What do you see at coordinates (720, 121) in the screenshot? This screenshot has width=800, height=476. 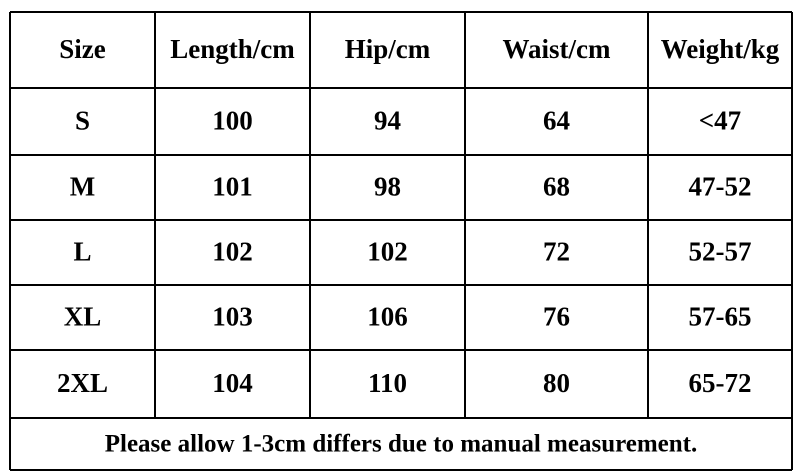 I see `table-cell: <47` at bounding box center [720, 121].